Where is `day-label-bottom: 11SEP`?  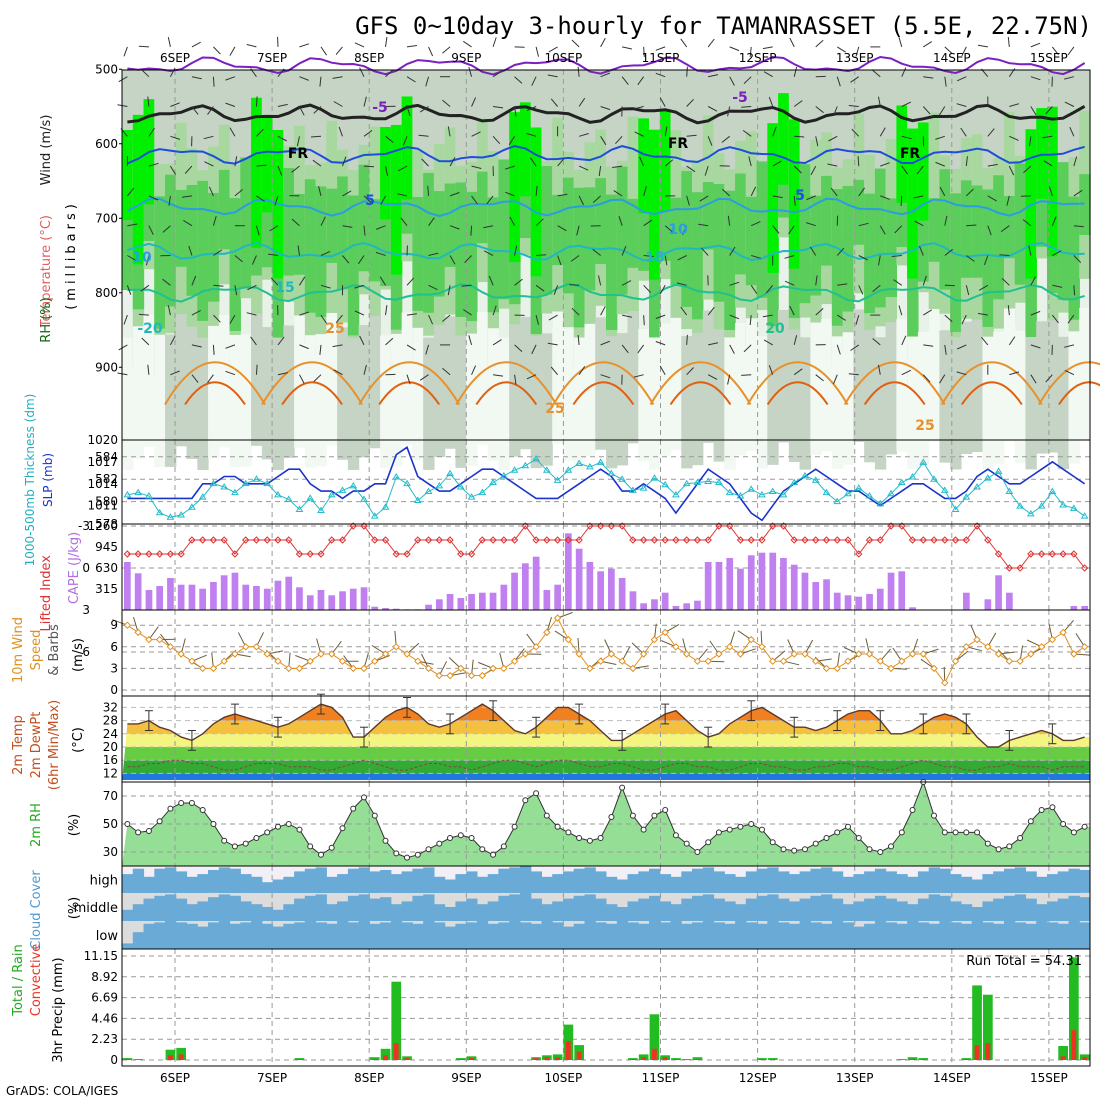 day-label-bottom: 11SEP is located at coordinates (661, 1078).